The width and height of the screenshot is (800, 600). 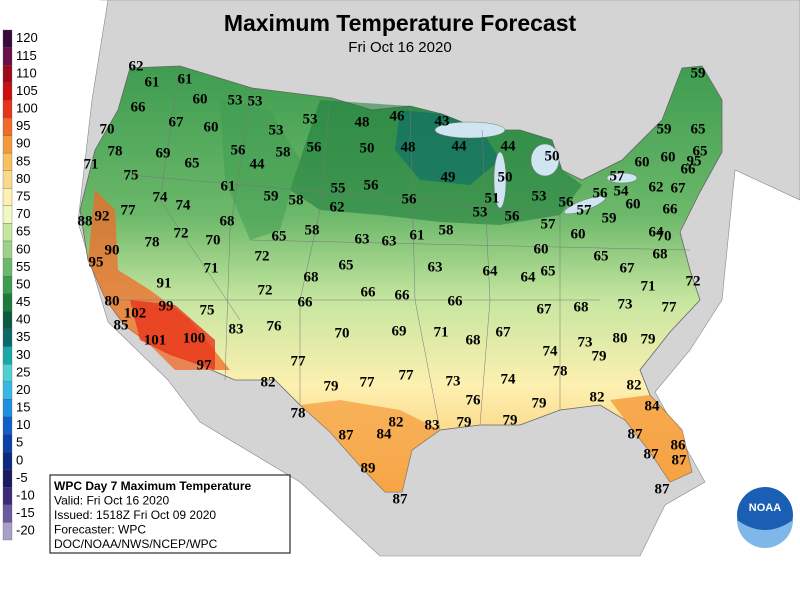 What do you see at coordinates (164, 283) in the screenshot?
I see `temperature: 91` at bounding box center [164, 283].